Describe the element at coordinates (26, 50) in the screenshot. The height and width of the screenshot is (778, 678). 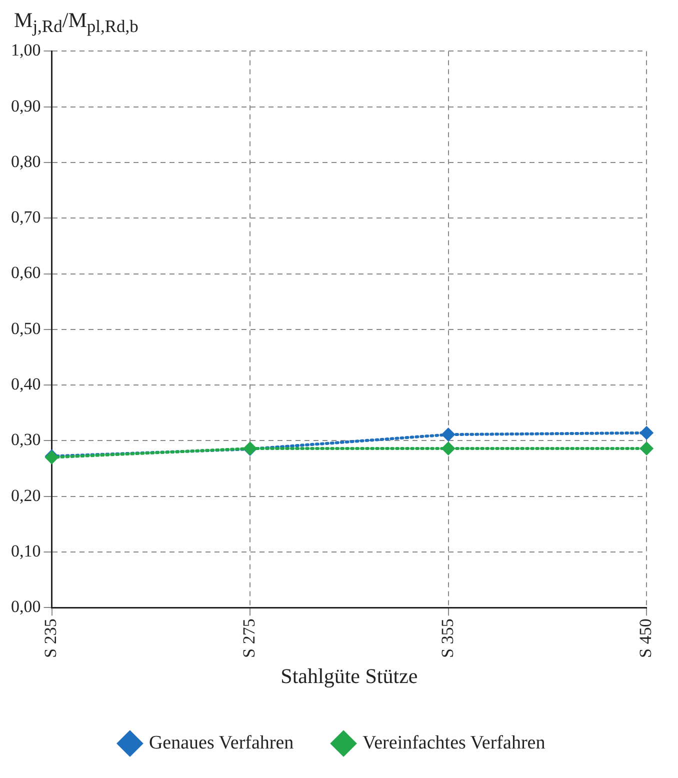
I see `y-tick-label: 1,00` at that location.